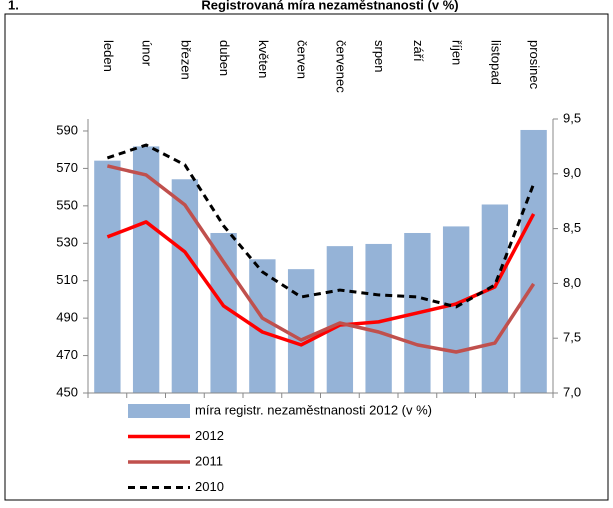  I want to click on legend-label: 2012, so click(209, 435).